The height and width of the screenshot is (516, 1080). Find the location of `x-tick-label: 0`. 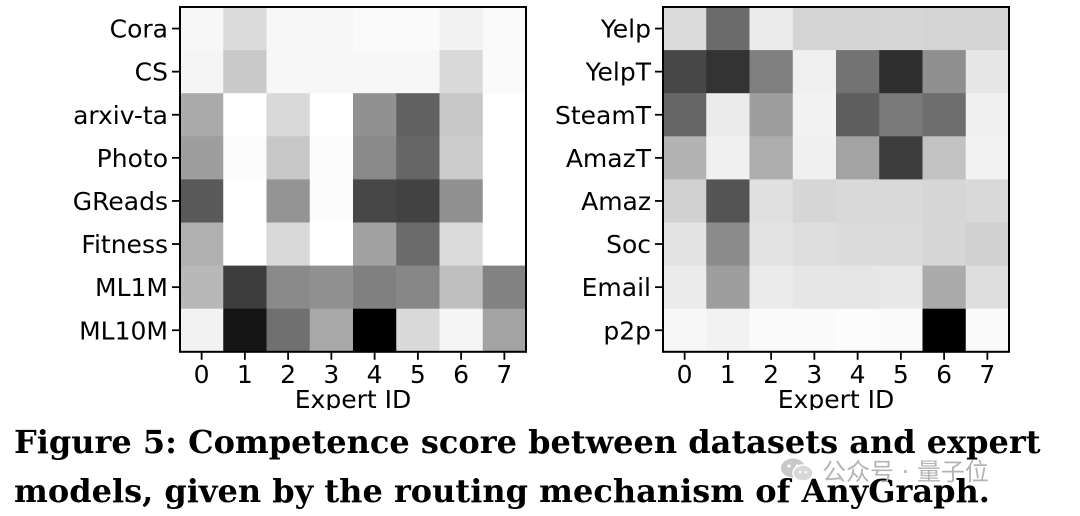

x-tick-label: 0 is located at coordinates (685, 374).